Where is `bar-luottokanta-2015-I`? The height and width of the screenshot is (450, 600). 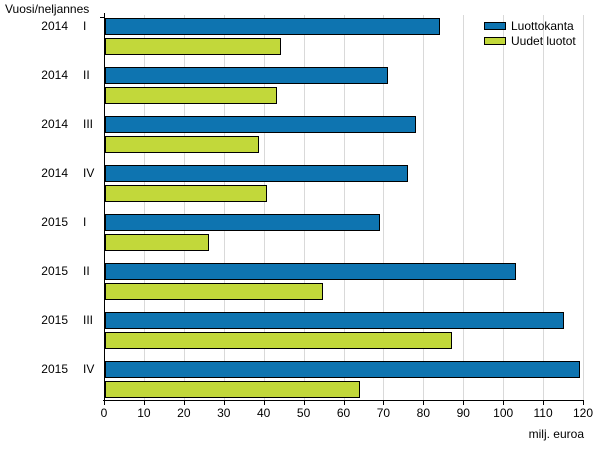
bar-luottokanta-2015-I is located at coordinates (243, 222).